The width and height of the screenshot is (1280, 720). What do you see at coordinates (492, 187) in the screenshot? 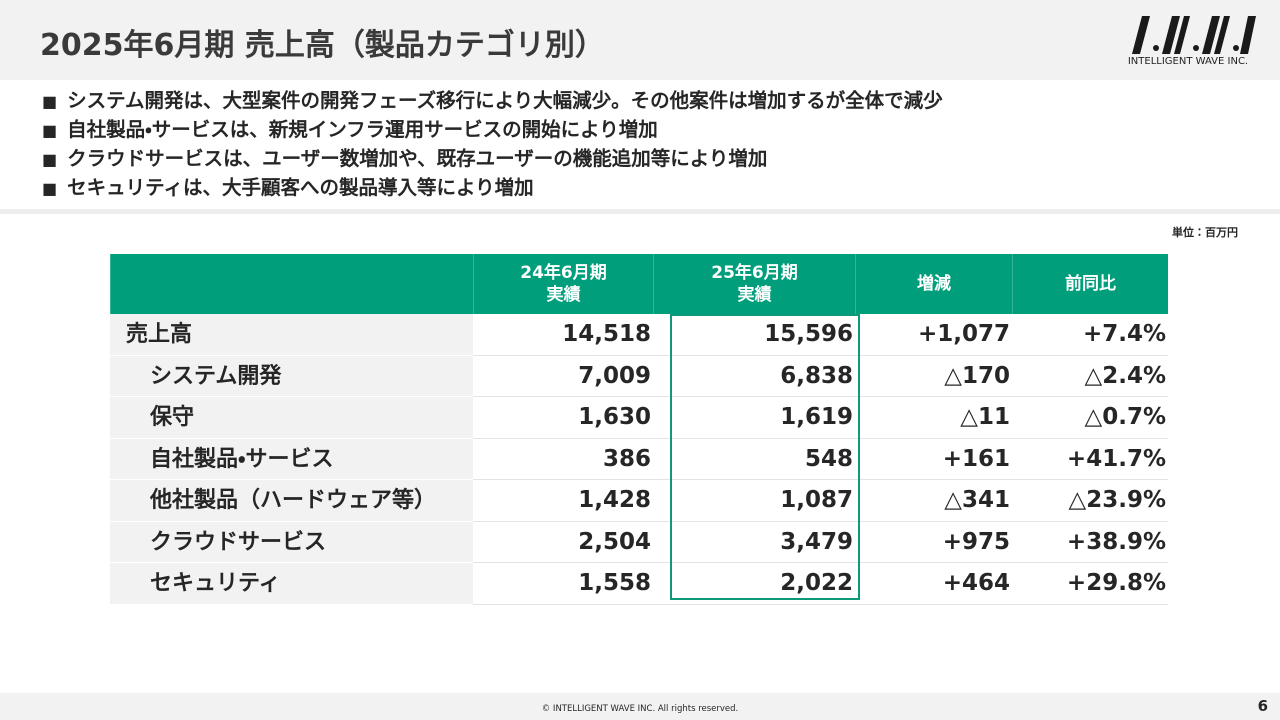
I see `bullet: セキュリティは、大手顧客への製品導入等により増加` at bounding box center [492, 187].